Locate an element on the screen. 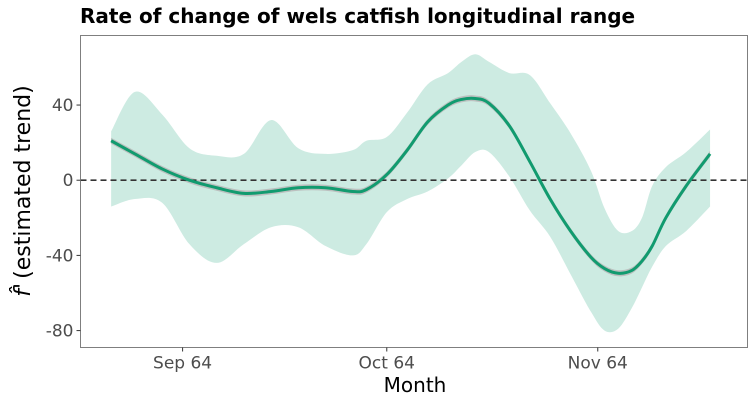 This screenshot has height=404, width=756. x-axis-title: Month is located at coordinates (415, 385).